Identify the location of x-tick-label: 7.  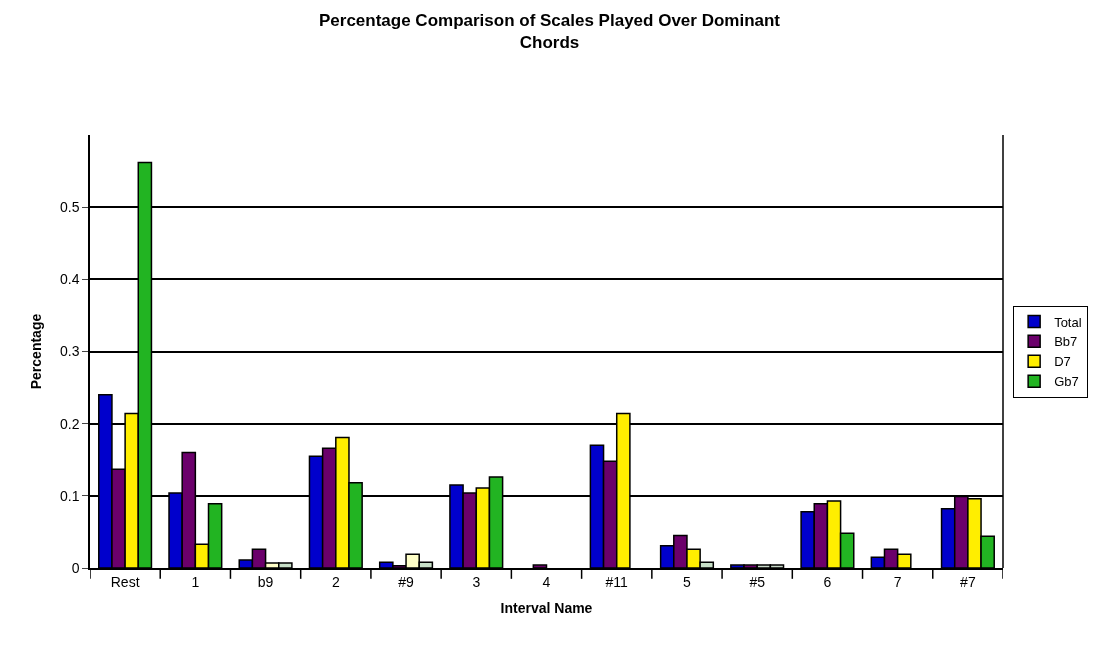
(897, 581).